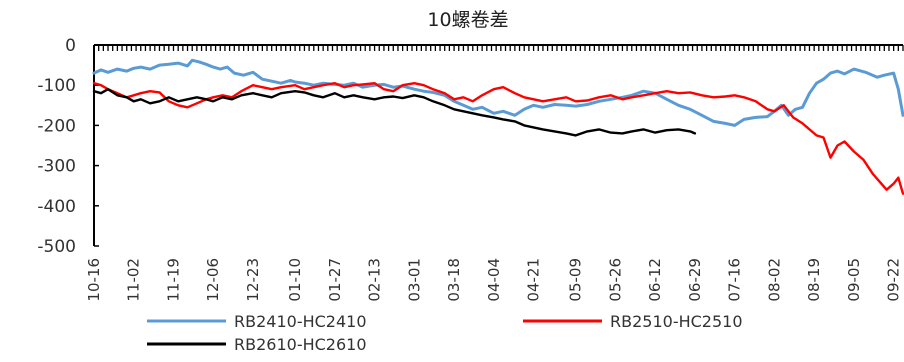  What do you see at coordinates (56, 247) in the screenshot?
I see `y-tick-label: -500` at bounding box center [56, 247].